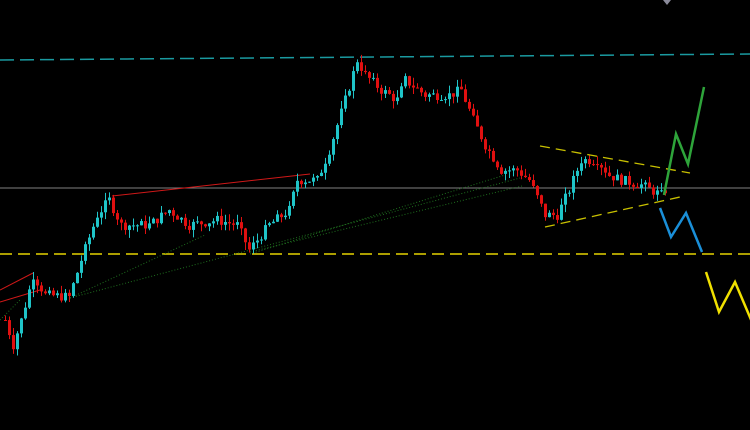 The width and height of the screenshot is (750, 430). Describe the element at coordinates (211, 185) in the screenshot. I see `red-trendline` at that location.